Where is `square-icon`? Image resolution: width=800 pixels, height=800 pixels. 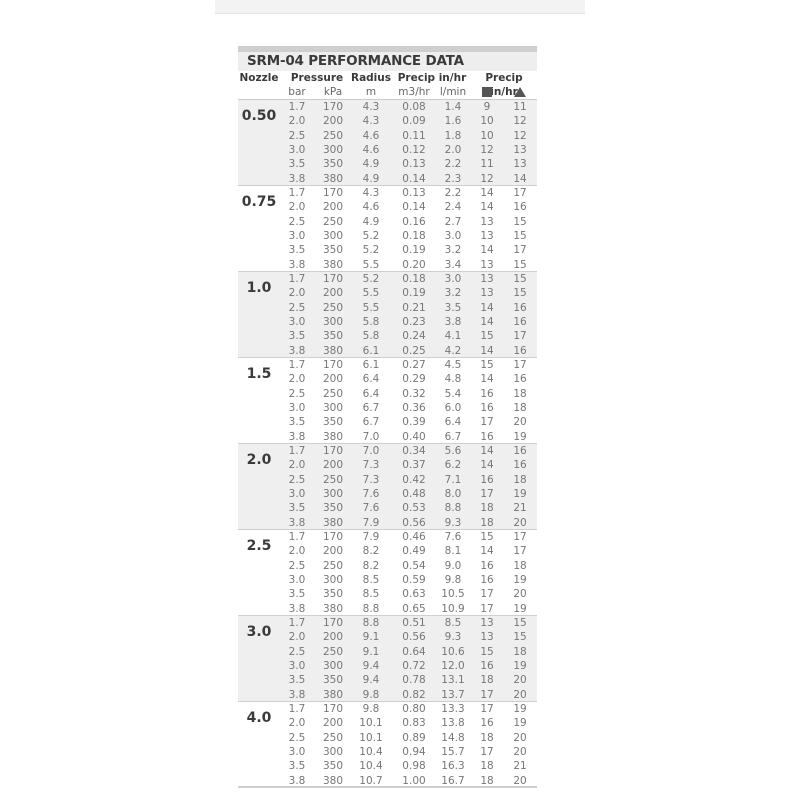 square-icon is located at coordinates (487, 92).